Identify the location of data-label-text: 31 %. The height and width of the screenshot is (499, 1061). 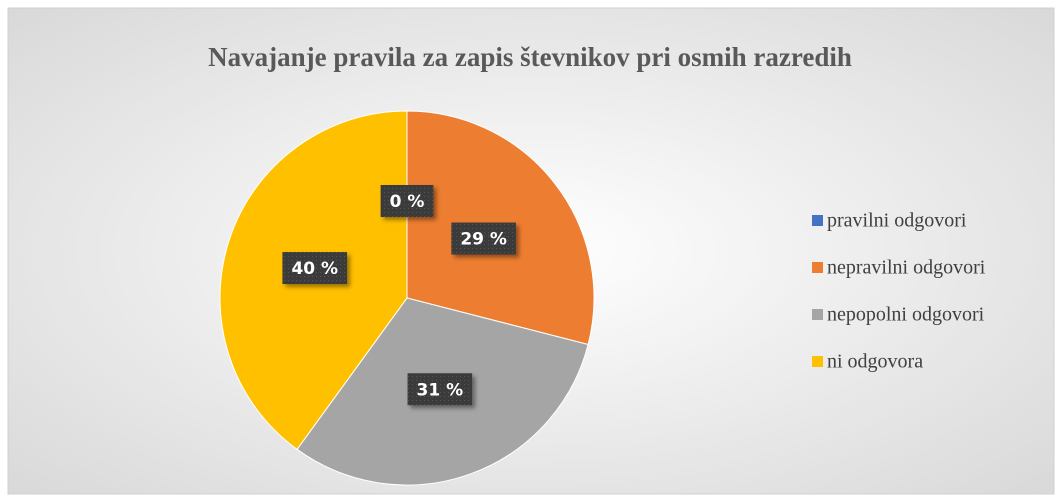
(440, 390).